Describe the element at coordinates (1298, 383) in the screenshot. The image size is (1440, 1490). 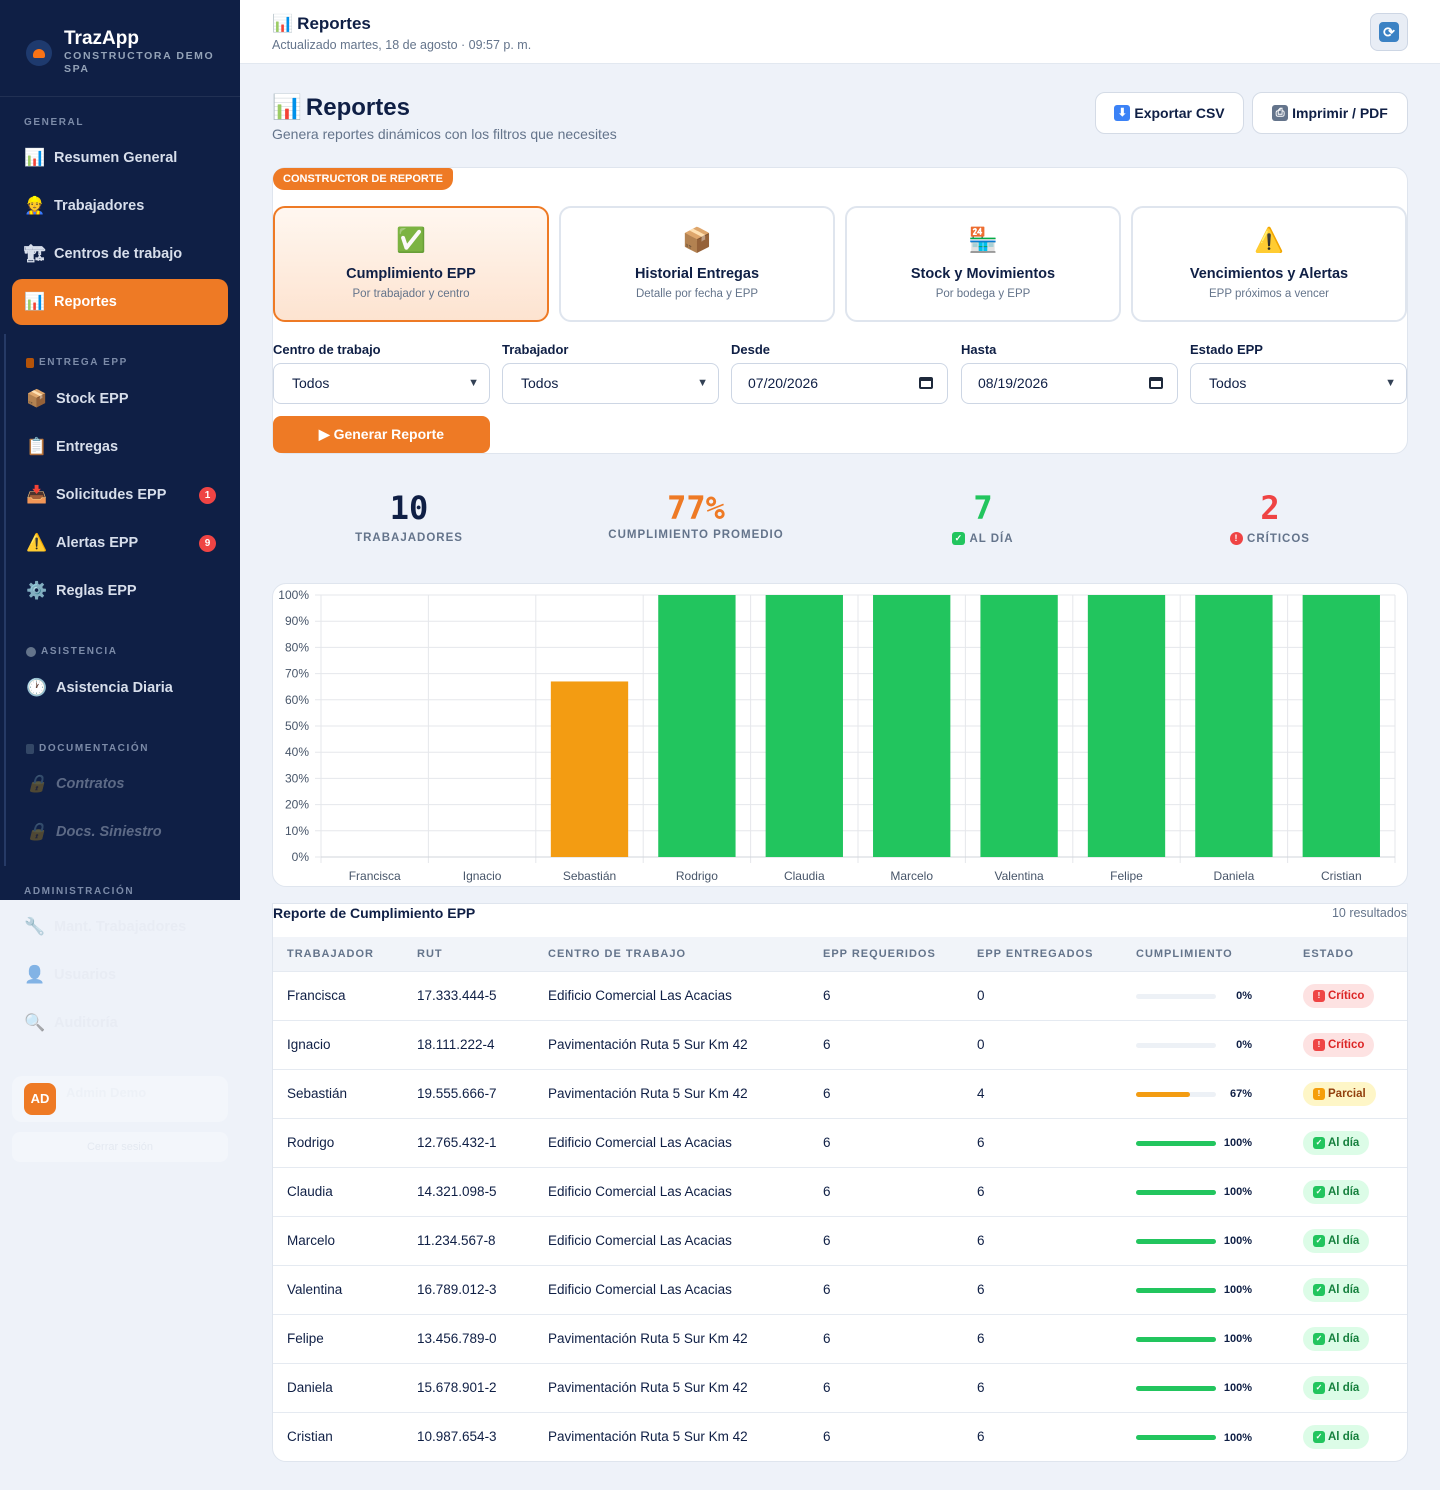
I see `estado-select: Todos ▼` at that location.